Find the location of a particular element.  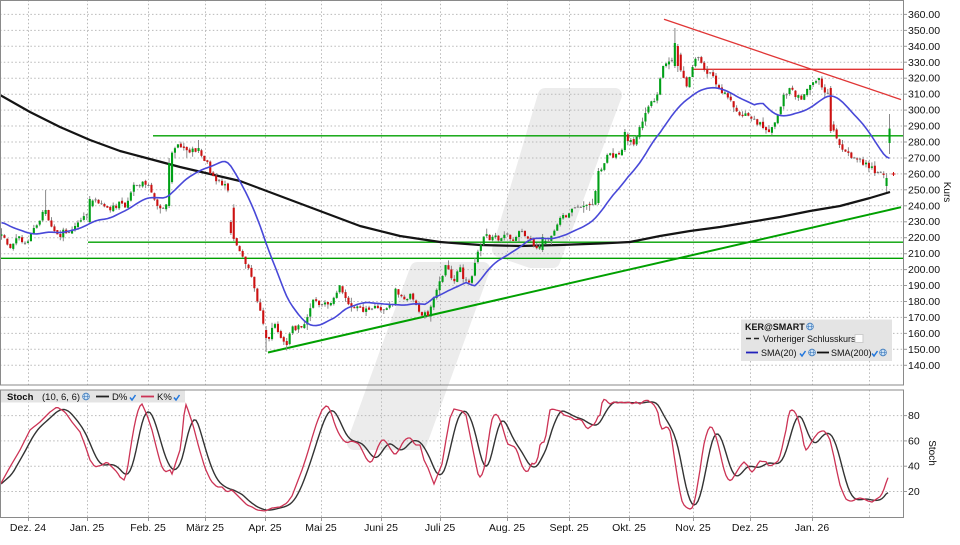

svg-text: 350.00 is located at coordinates (924, 31).